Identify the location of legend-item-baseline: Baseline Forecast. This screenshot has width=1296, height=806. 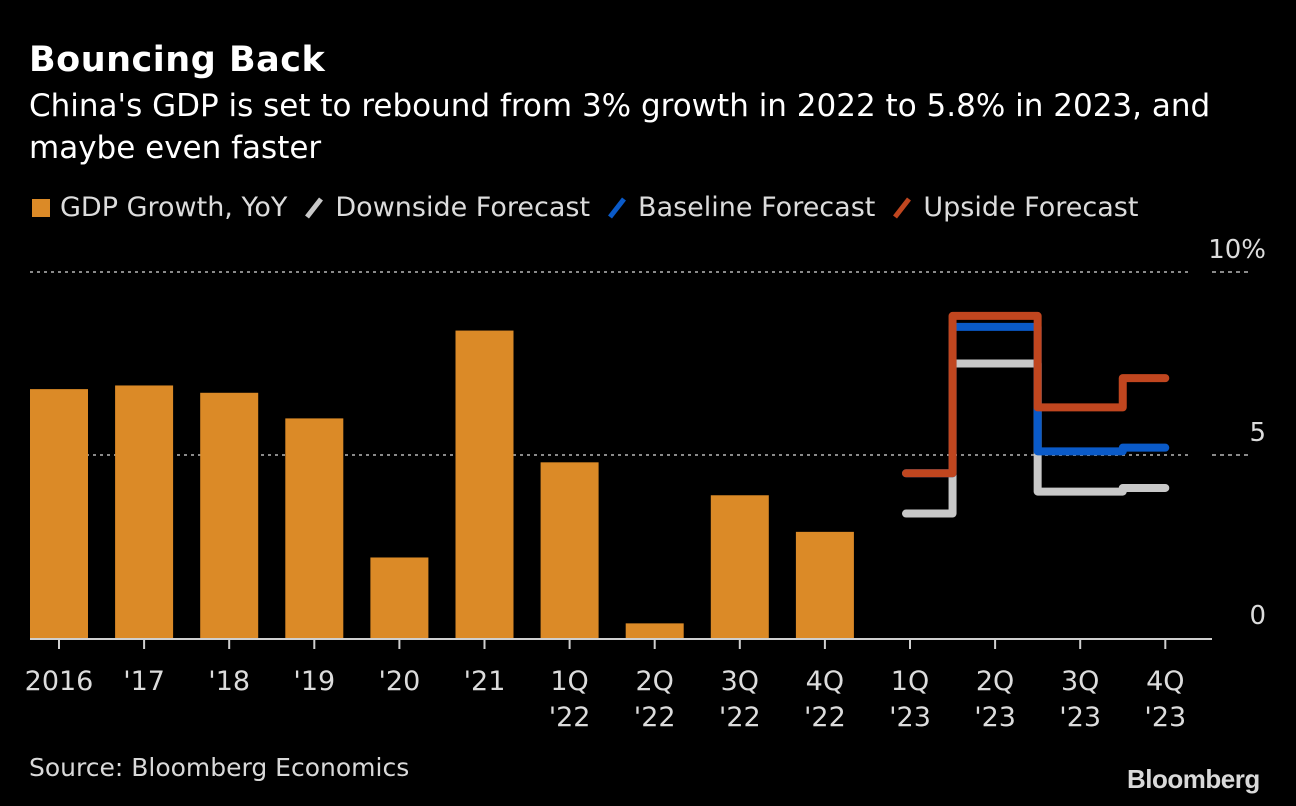
(740, 207).